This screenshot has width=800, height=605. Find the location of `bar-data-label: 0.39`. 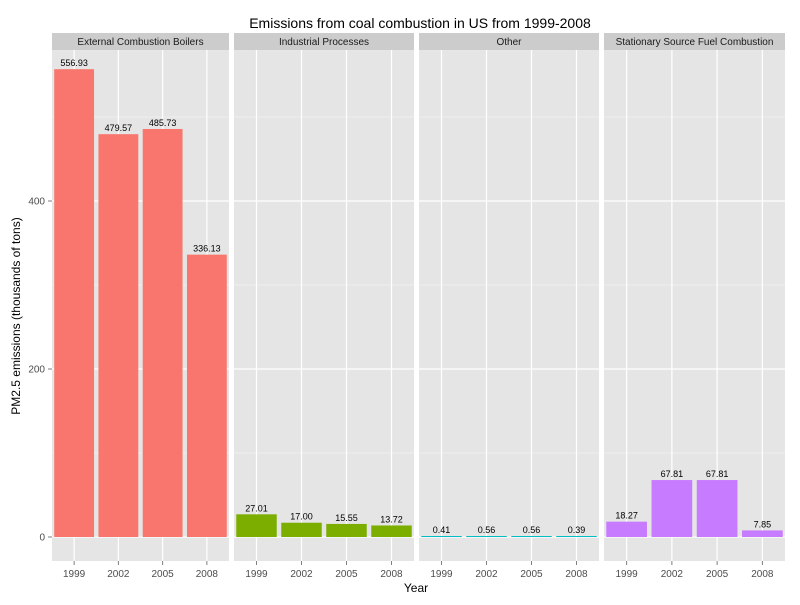

bar-data-label: 0.39 is located at coordinates (577, 530).